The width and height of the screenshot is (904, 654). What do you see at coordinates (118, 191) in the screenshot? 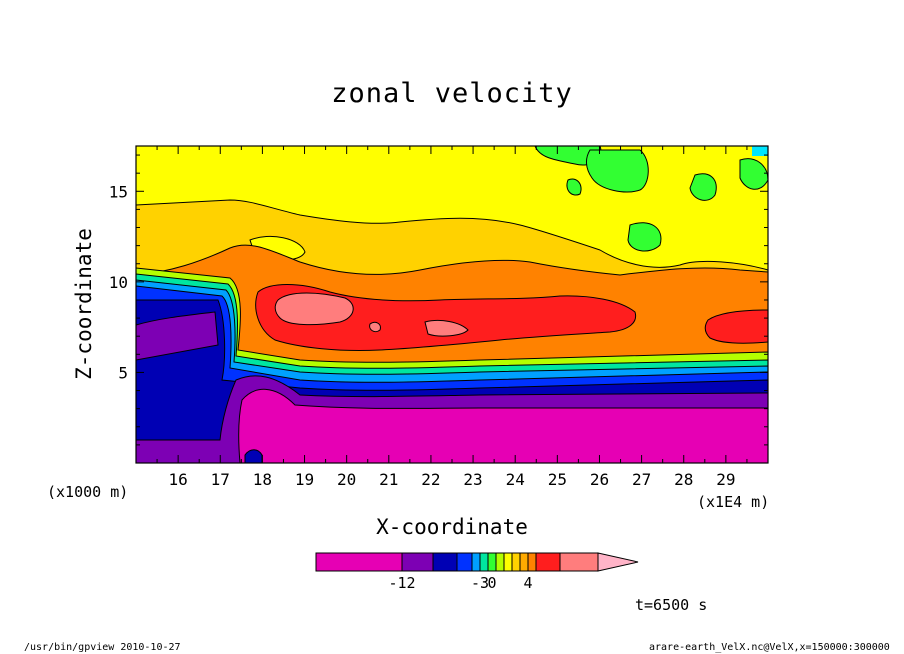
I see `y-tick-label: 15` at bounding box center [118, 191].